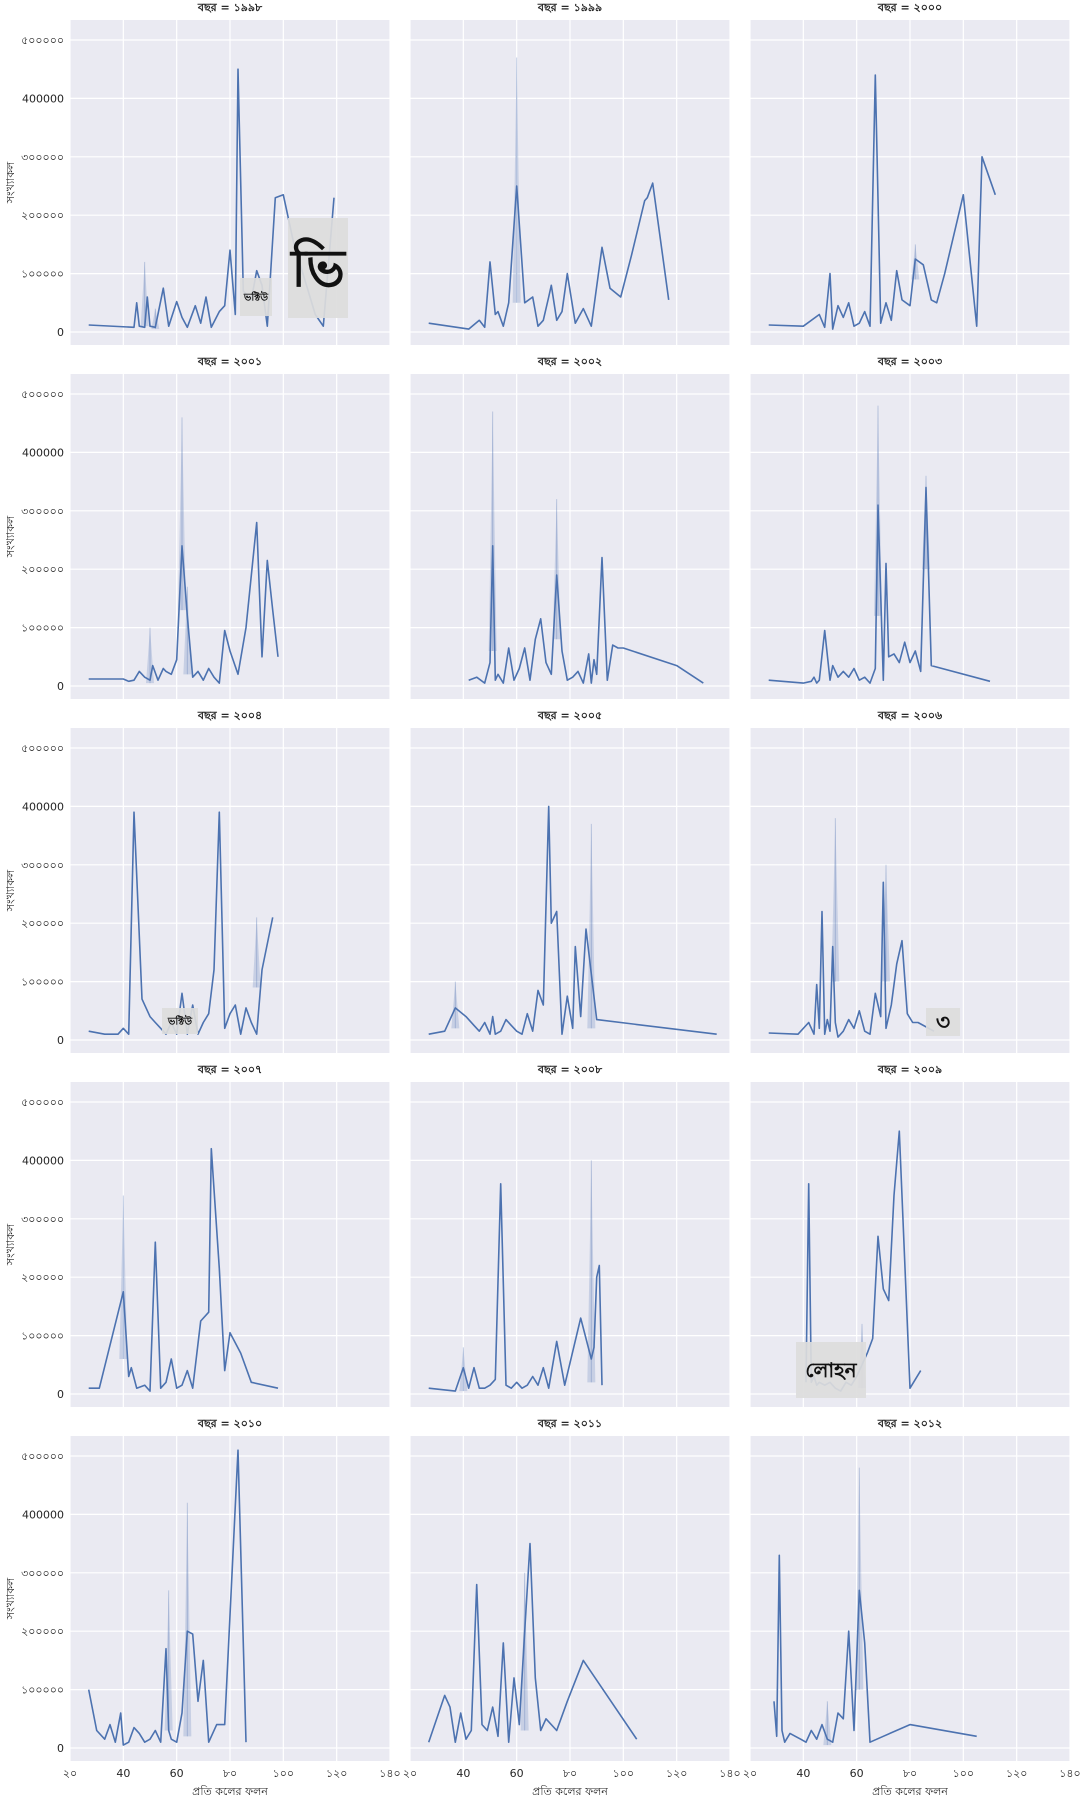 The image size is (1082, 1802). What do you see at coordinates (909, 7) in the screenshot?
I see `panel-title: বছর = ২০০০` at bounding box center [909, 7].